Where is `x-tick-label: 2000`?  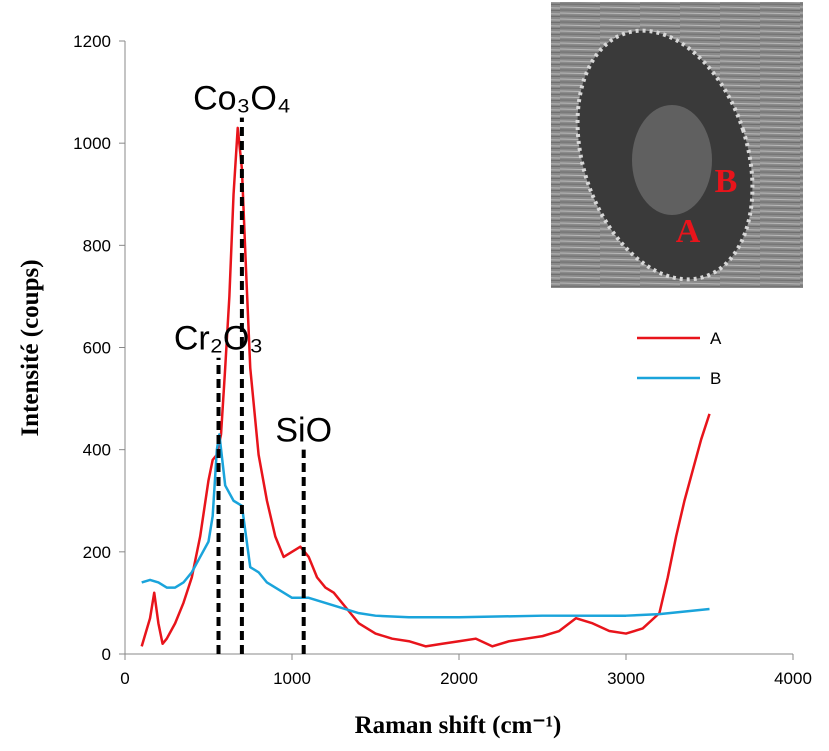 x-tick-label: 2000 is located at coordinates (459, 678).